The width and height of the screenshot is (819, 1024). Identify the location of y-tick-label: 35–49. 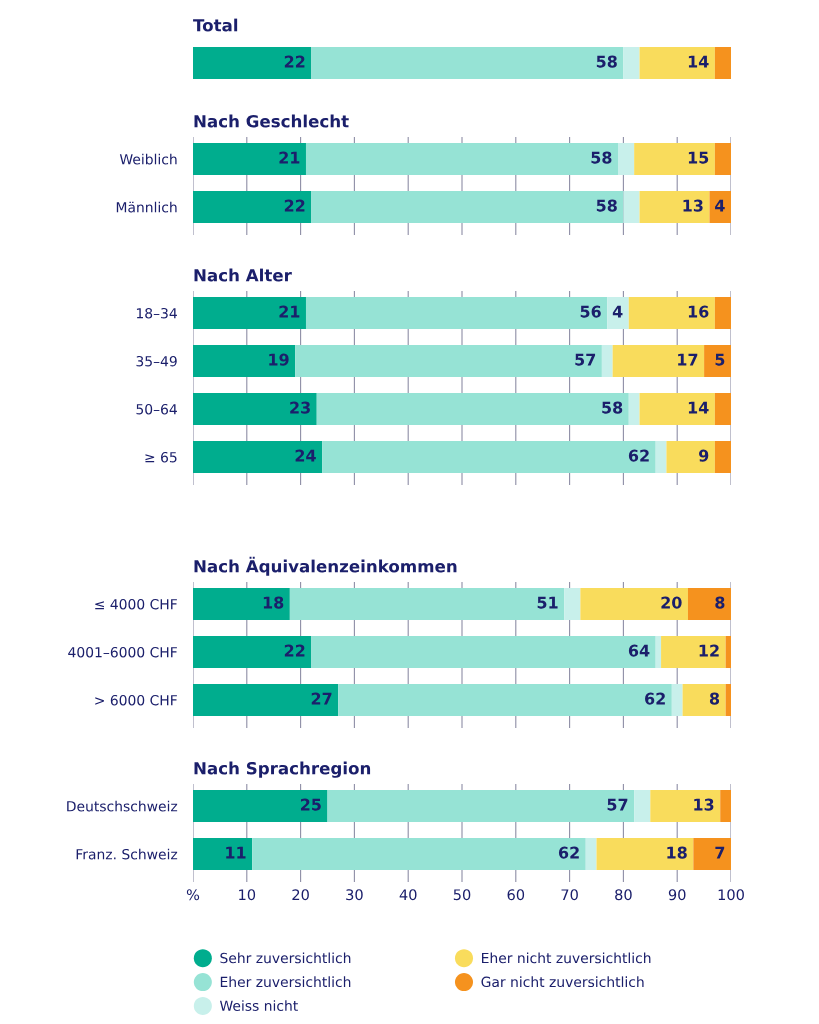
(156, 361).